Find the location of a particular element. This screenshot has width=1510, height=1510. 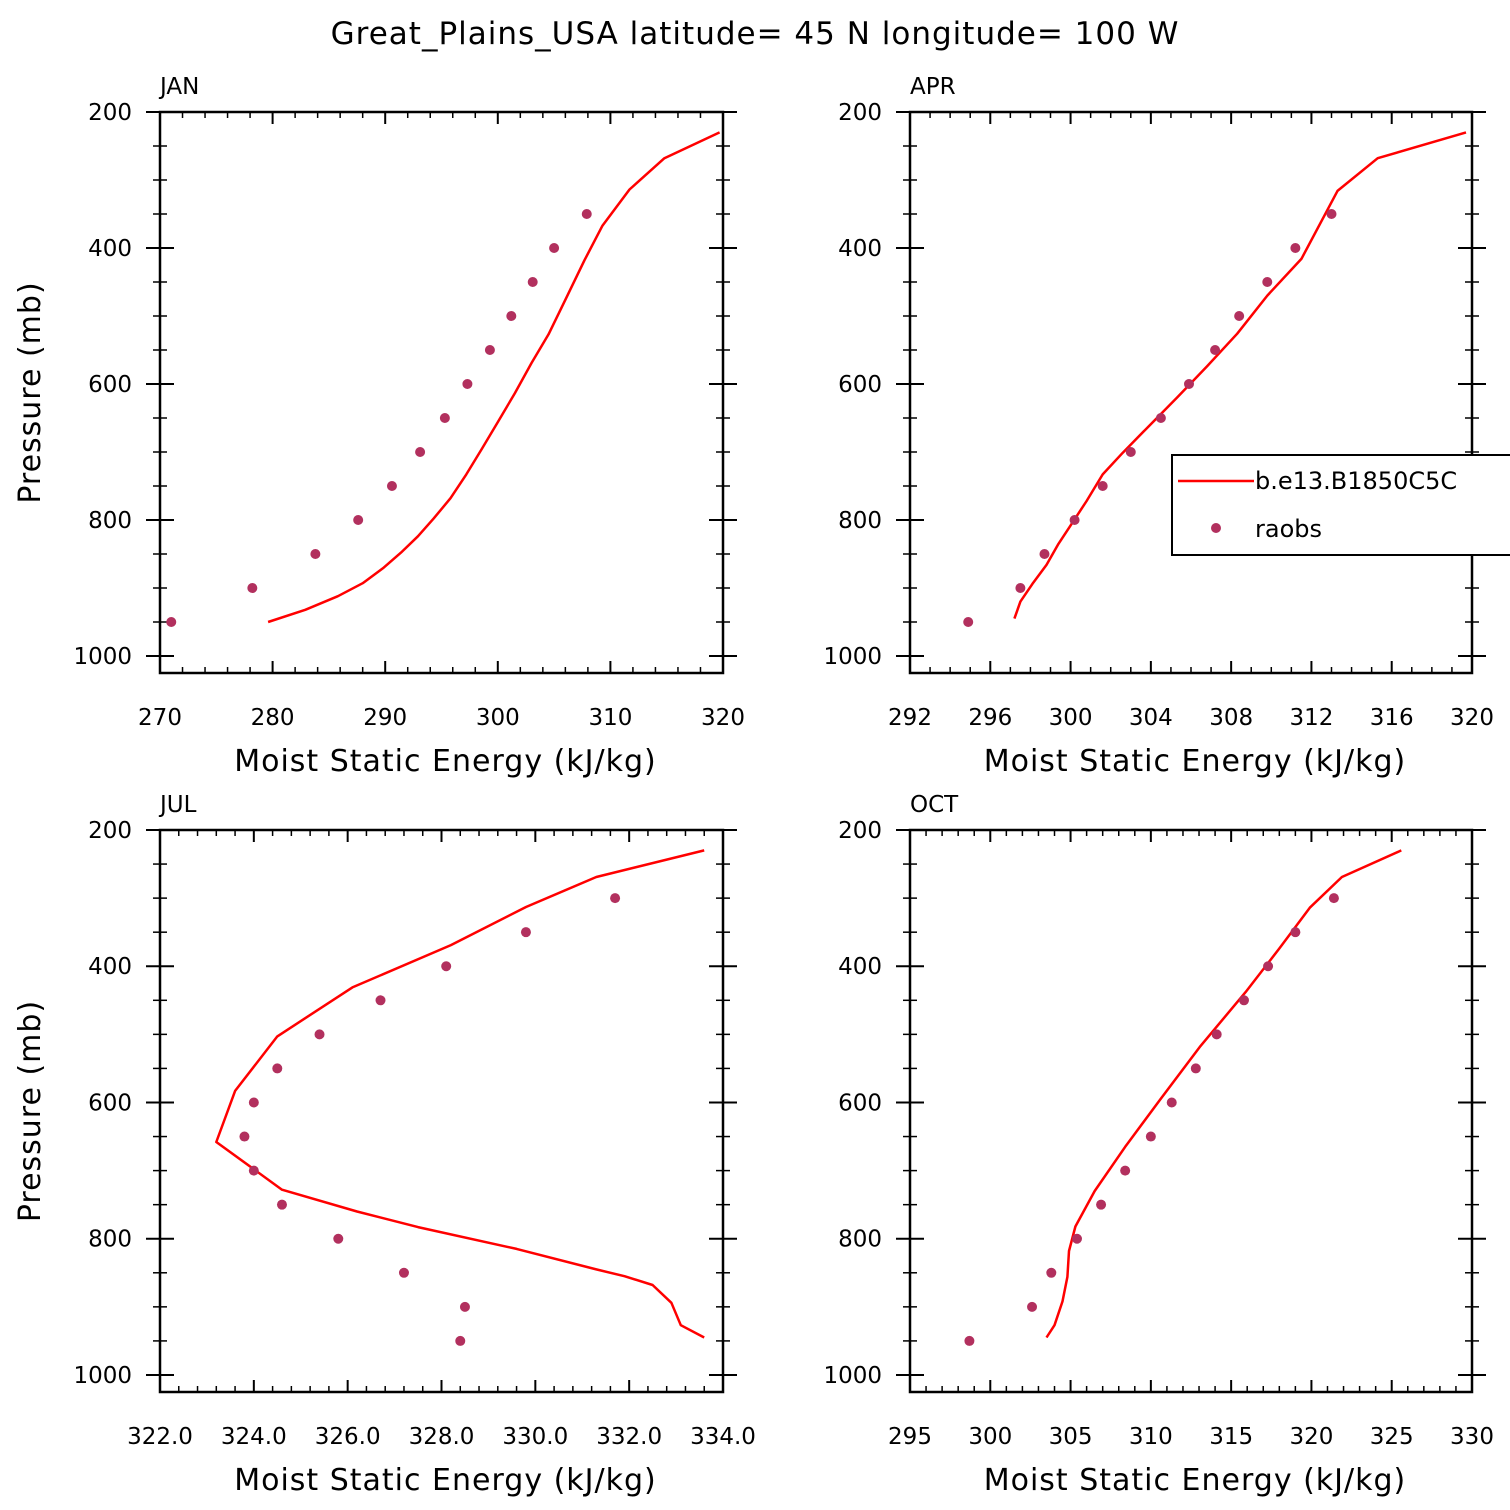

y-tick-label: 1000 is located at coordinates (852, 1376).